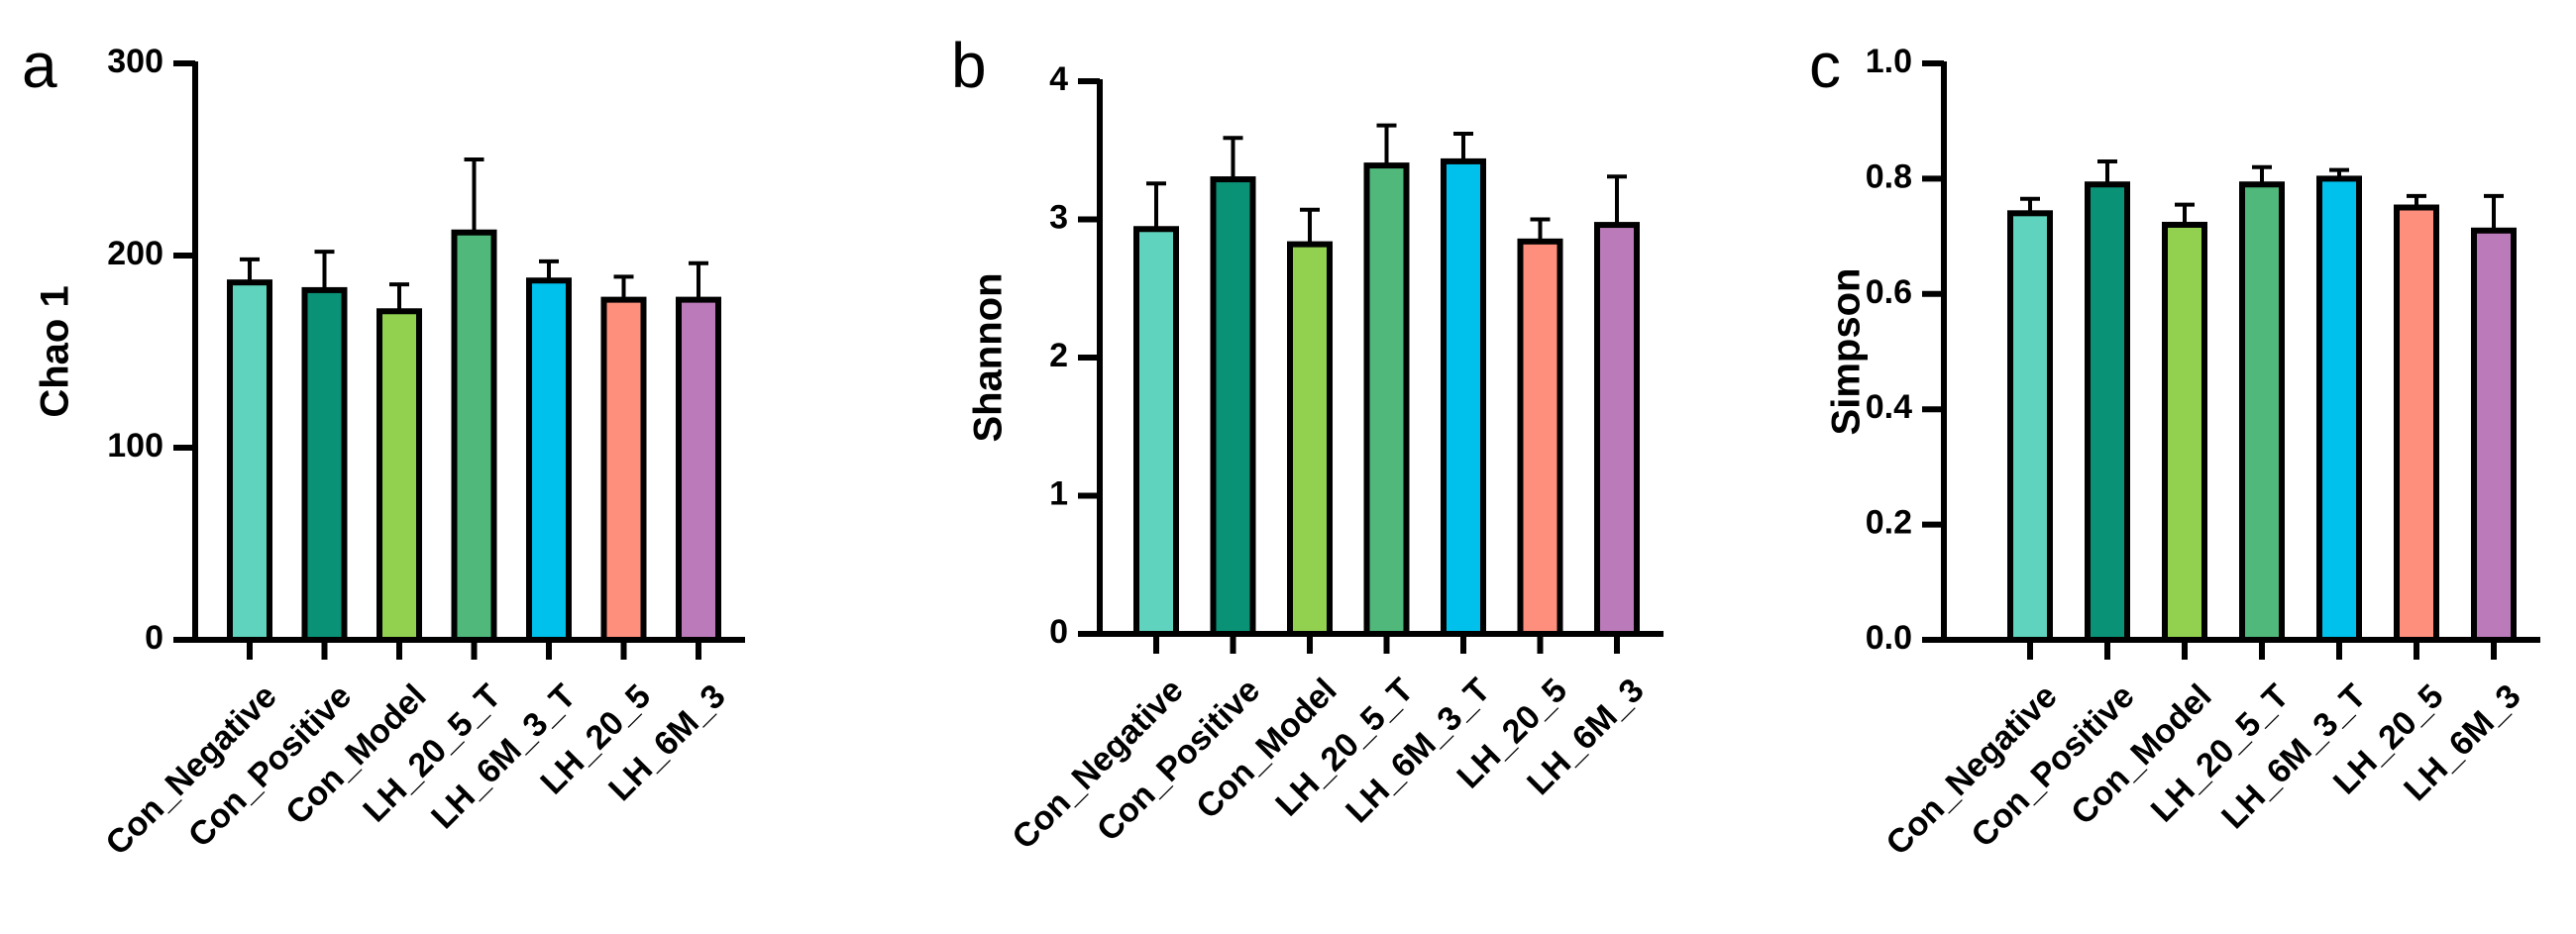 The width and height of the screenshot is (2576, 934). What do you see at coordinates (1847, 352) in the screenshot?
I see `y-axis-label: Simpson` at bounding box center [1847, 352].